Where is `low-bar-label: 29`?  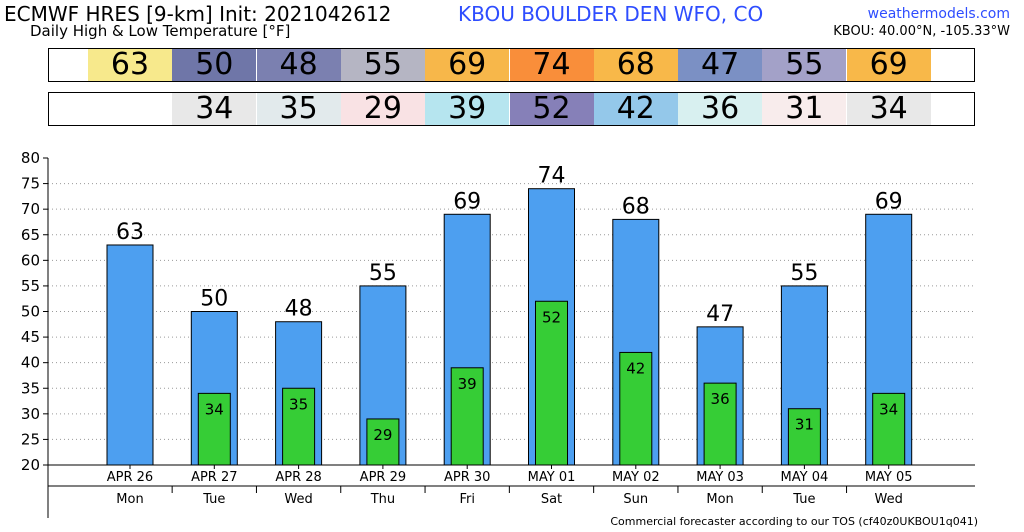 low-bar-label: 29 is located at coordinates (382, 435).